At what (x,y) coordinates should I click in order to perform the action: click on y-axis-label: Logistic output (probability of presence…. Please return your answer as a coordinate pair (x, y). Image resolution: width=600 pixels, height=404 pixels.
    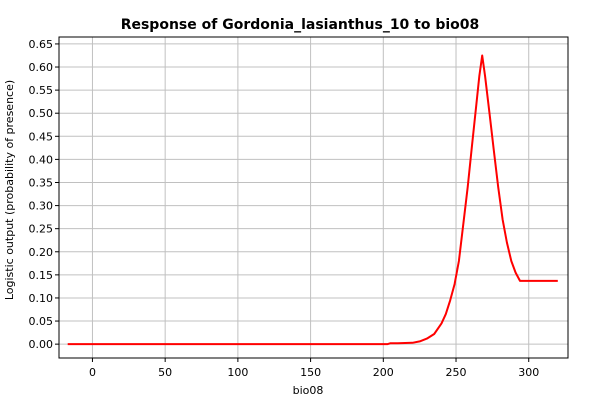
    Looking at the image, I should click on (9, 190).